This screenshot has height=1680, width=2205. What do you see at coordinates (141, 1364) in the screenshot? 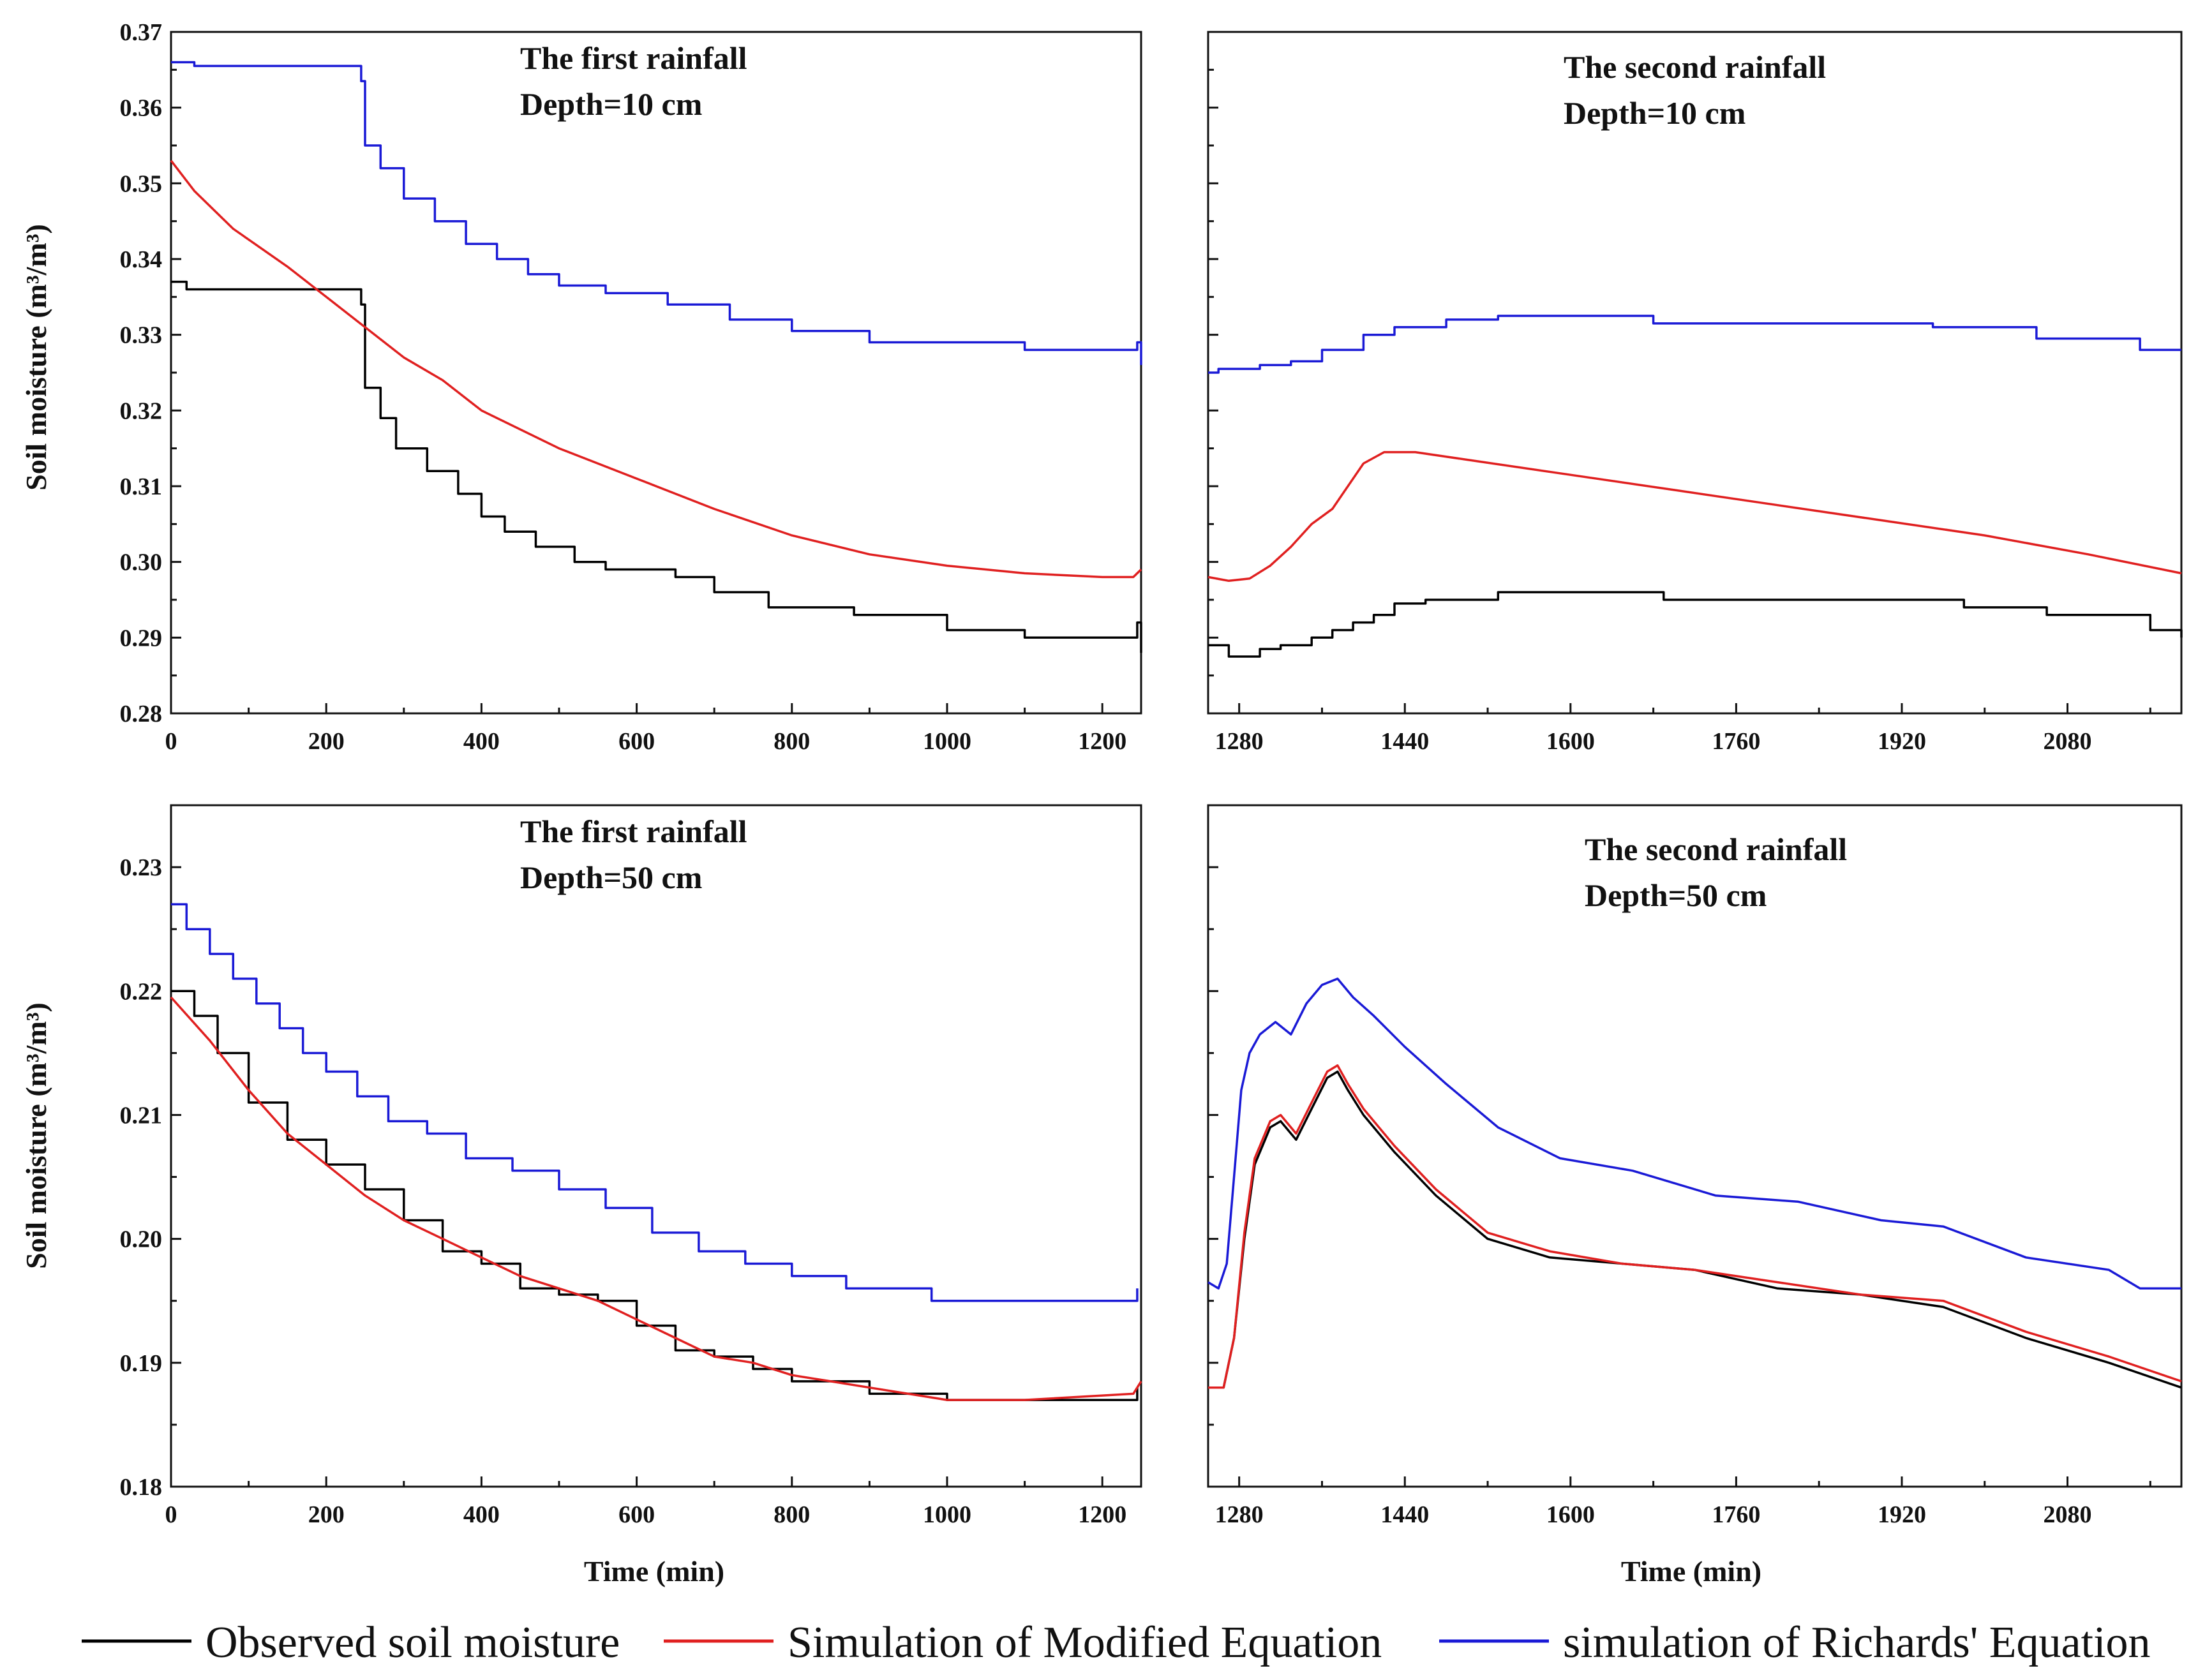
I see `y-tick-label: 0.19` at bounding box center [141, 1364].